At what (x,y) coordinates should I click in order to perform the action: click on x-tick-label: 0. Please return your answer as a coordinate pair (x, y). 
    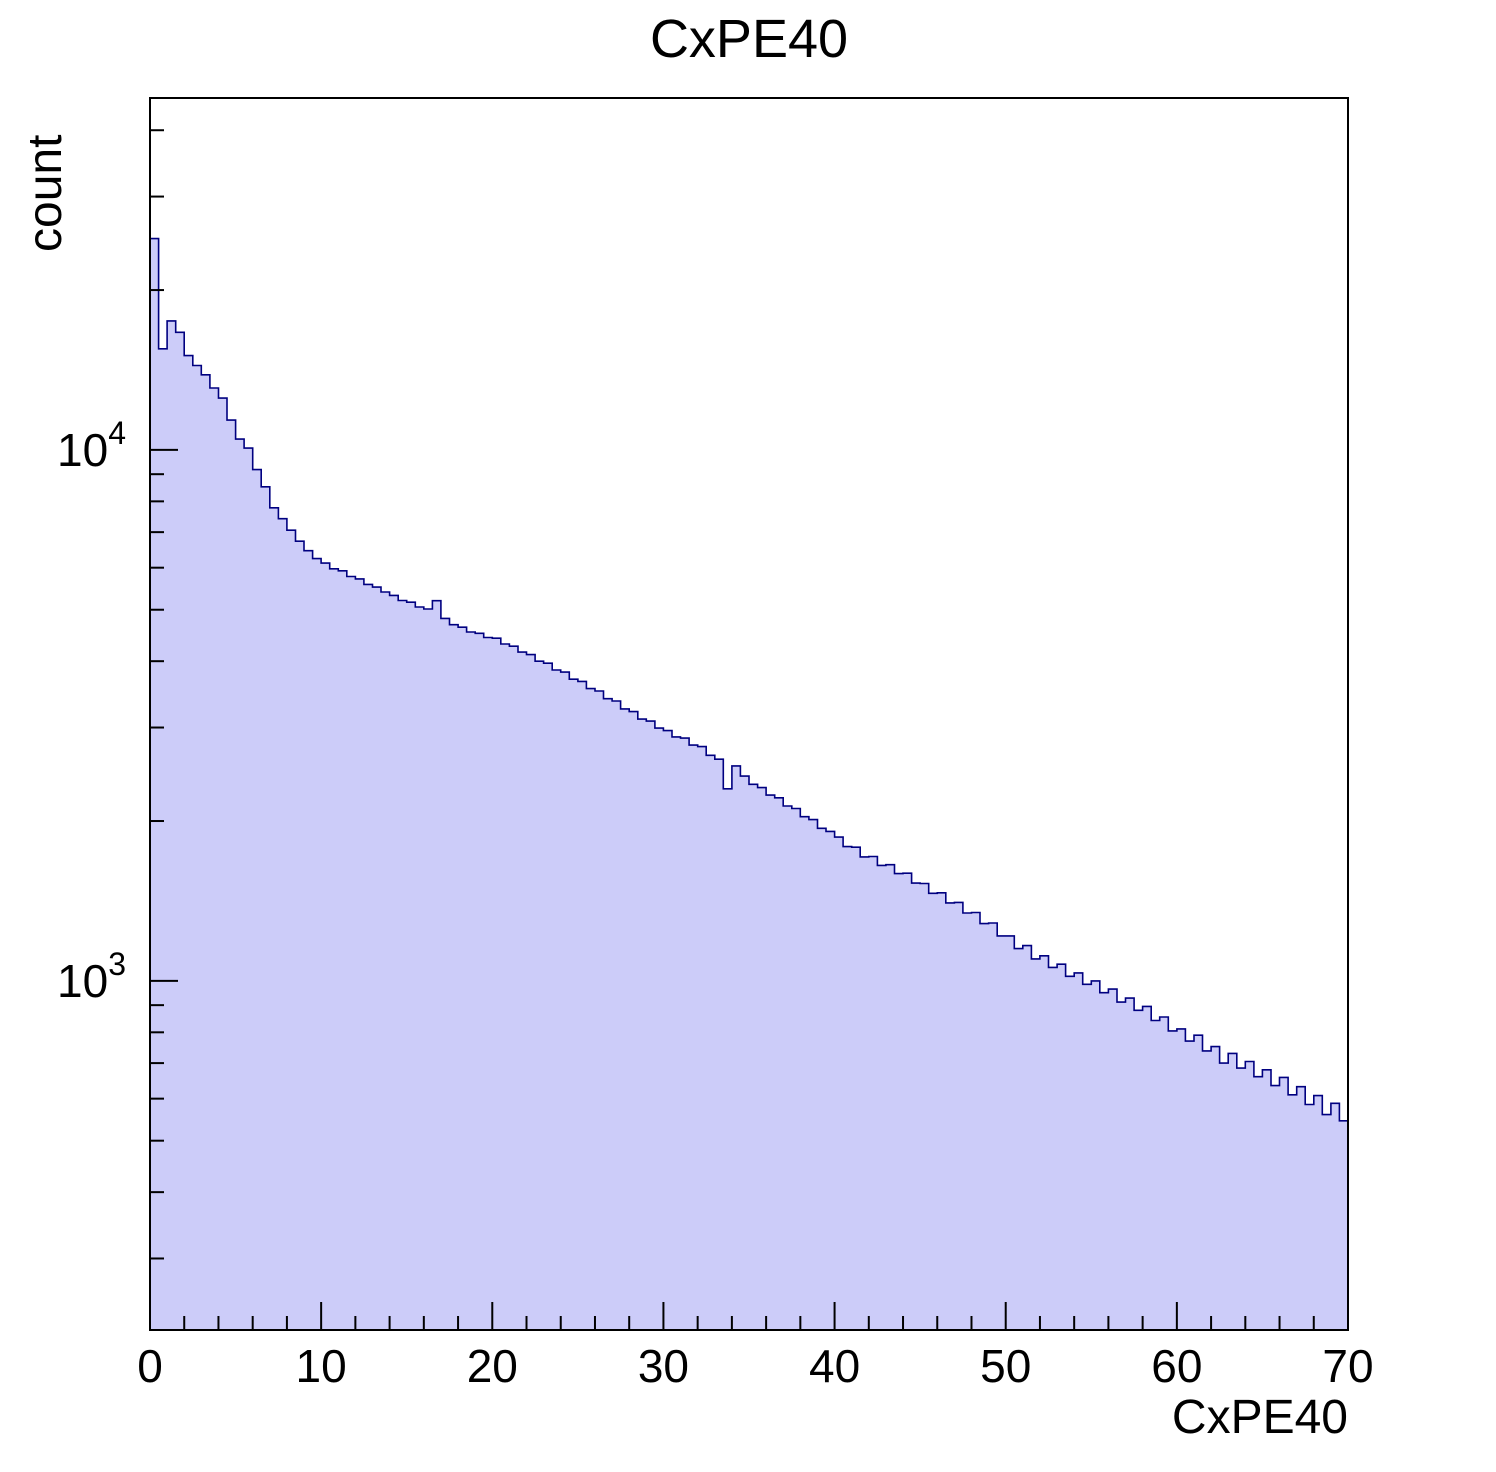
    Looking at the image, I should click on (150, 1366).